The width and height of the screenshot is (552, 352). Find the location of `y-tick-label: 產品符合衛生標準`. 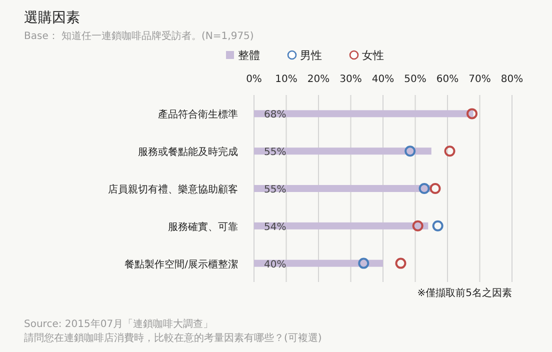

y-tick-label: 產品符合衛生標準 is located at coordinates (198, 114).